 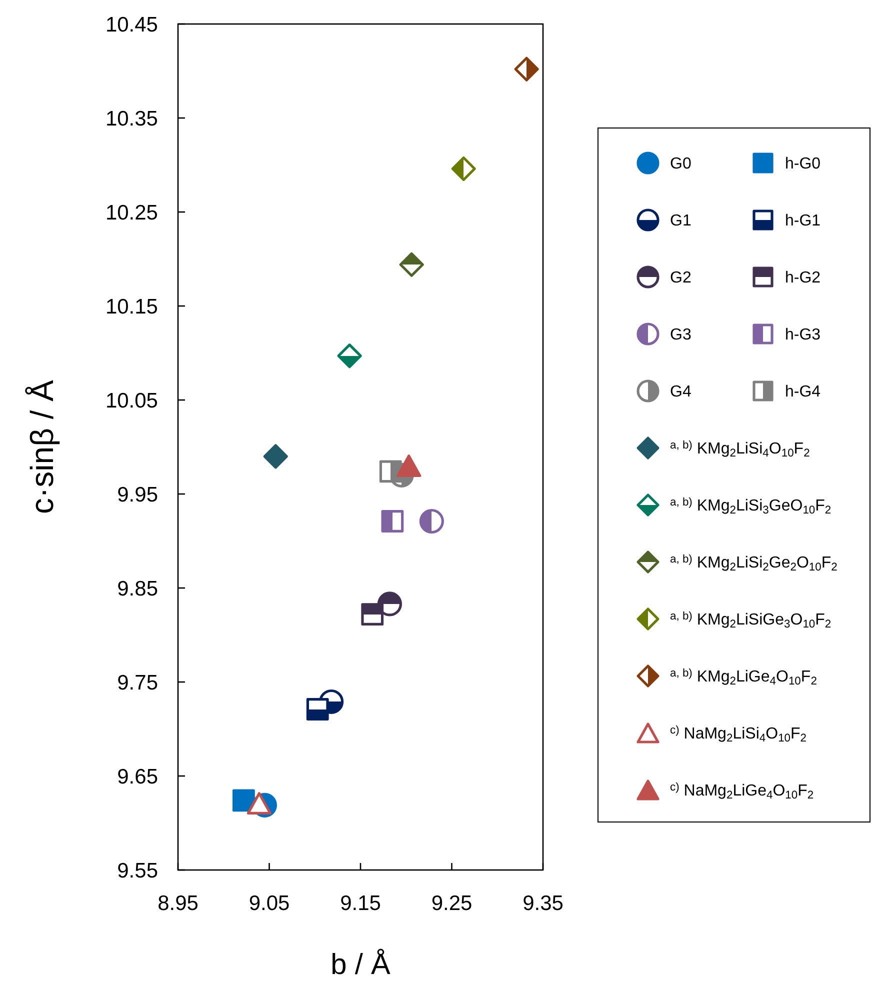 What do you see at coordinates (42, 446) in the screenshot?
I see `y-axis-title: c·sinβ / Å` at bounding box center [42, 446].